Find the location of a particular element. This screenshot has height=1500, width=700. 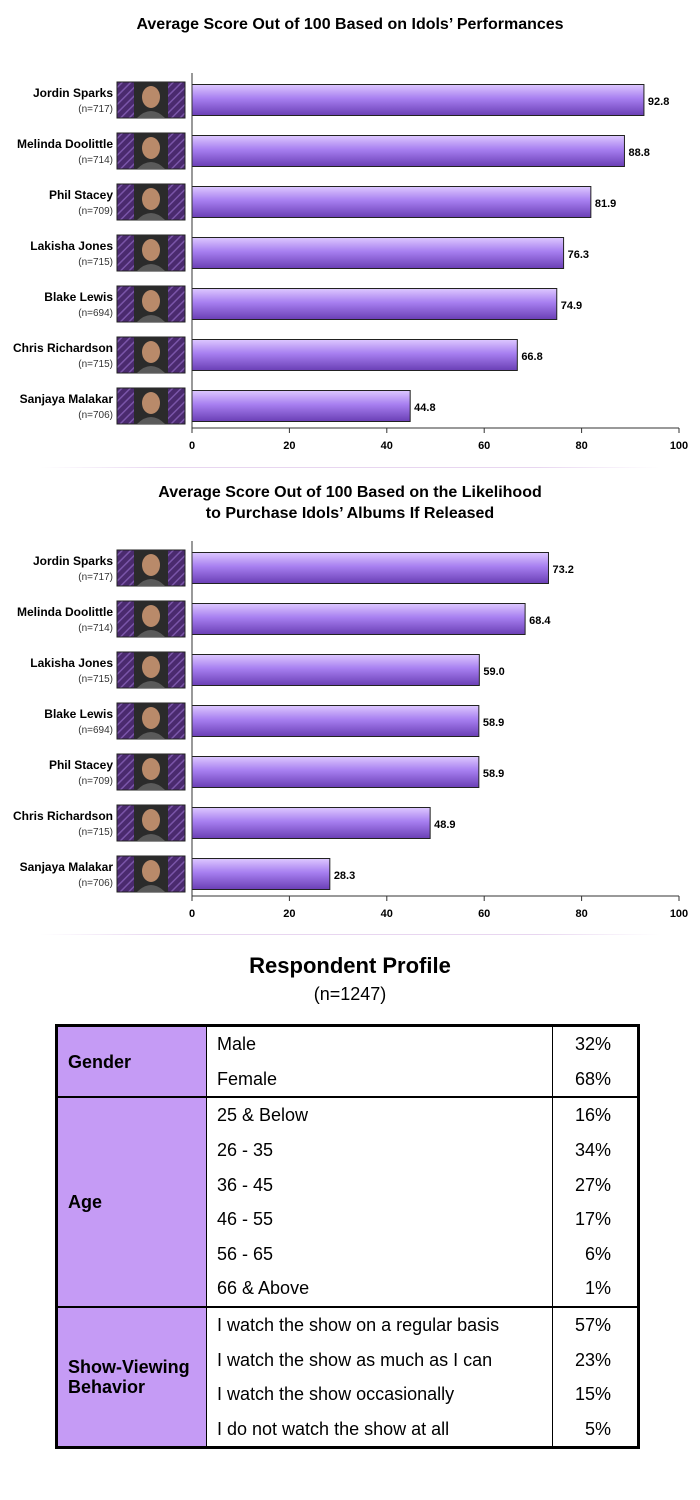

profile-row: I do not watch the show at all 5% is located at coordinates (348, 1429).